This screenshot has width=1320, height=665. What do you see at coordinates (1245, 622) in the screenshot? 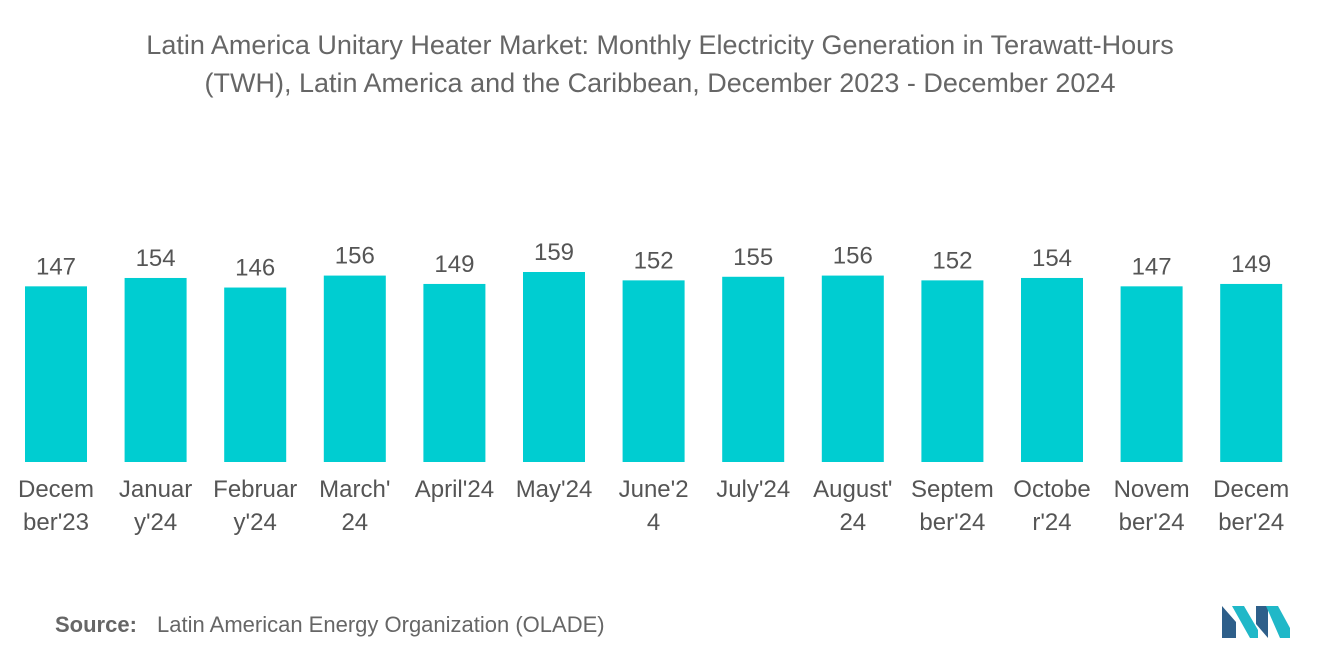
I see `logo-shape-mid` at bounding box center [1245, 622].